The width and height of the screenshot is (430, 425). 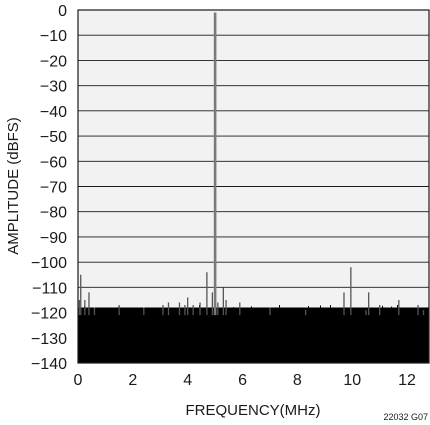 I want to click on y-tick-label: −70, so click(x=53, y=188).